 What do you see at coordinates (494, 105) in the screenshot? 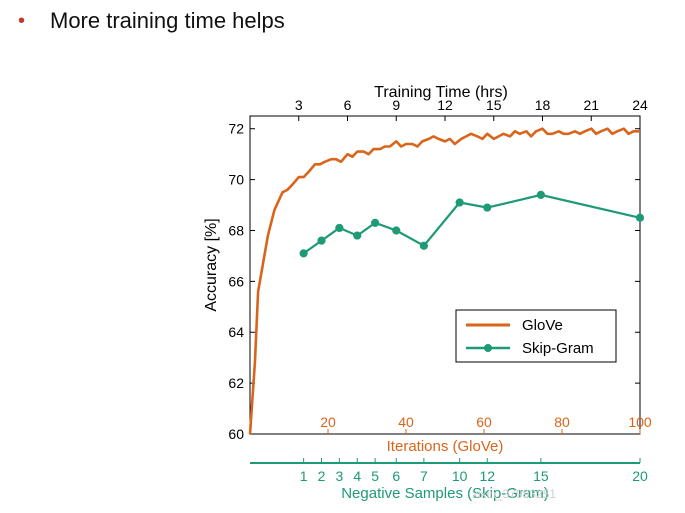
I see `top-tick-label: 15` at bounding box center [494, 105].